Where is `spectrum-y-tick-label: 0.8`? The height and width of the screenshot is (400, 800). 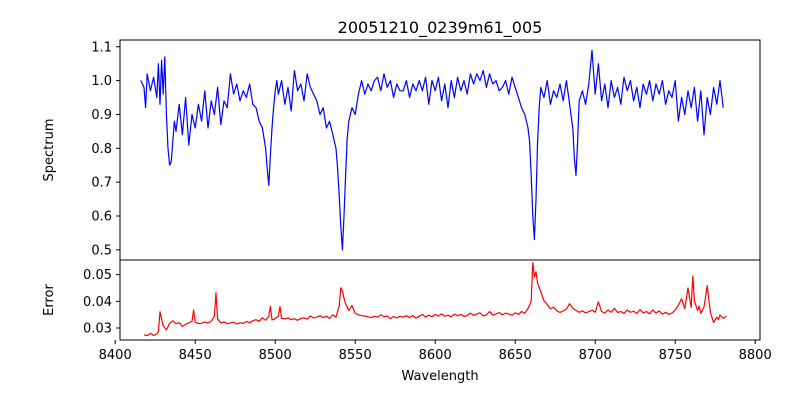
spectrum-y-tick-label: 0.8 is located at coordinates (101, 149).